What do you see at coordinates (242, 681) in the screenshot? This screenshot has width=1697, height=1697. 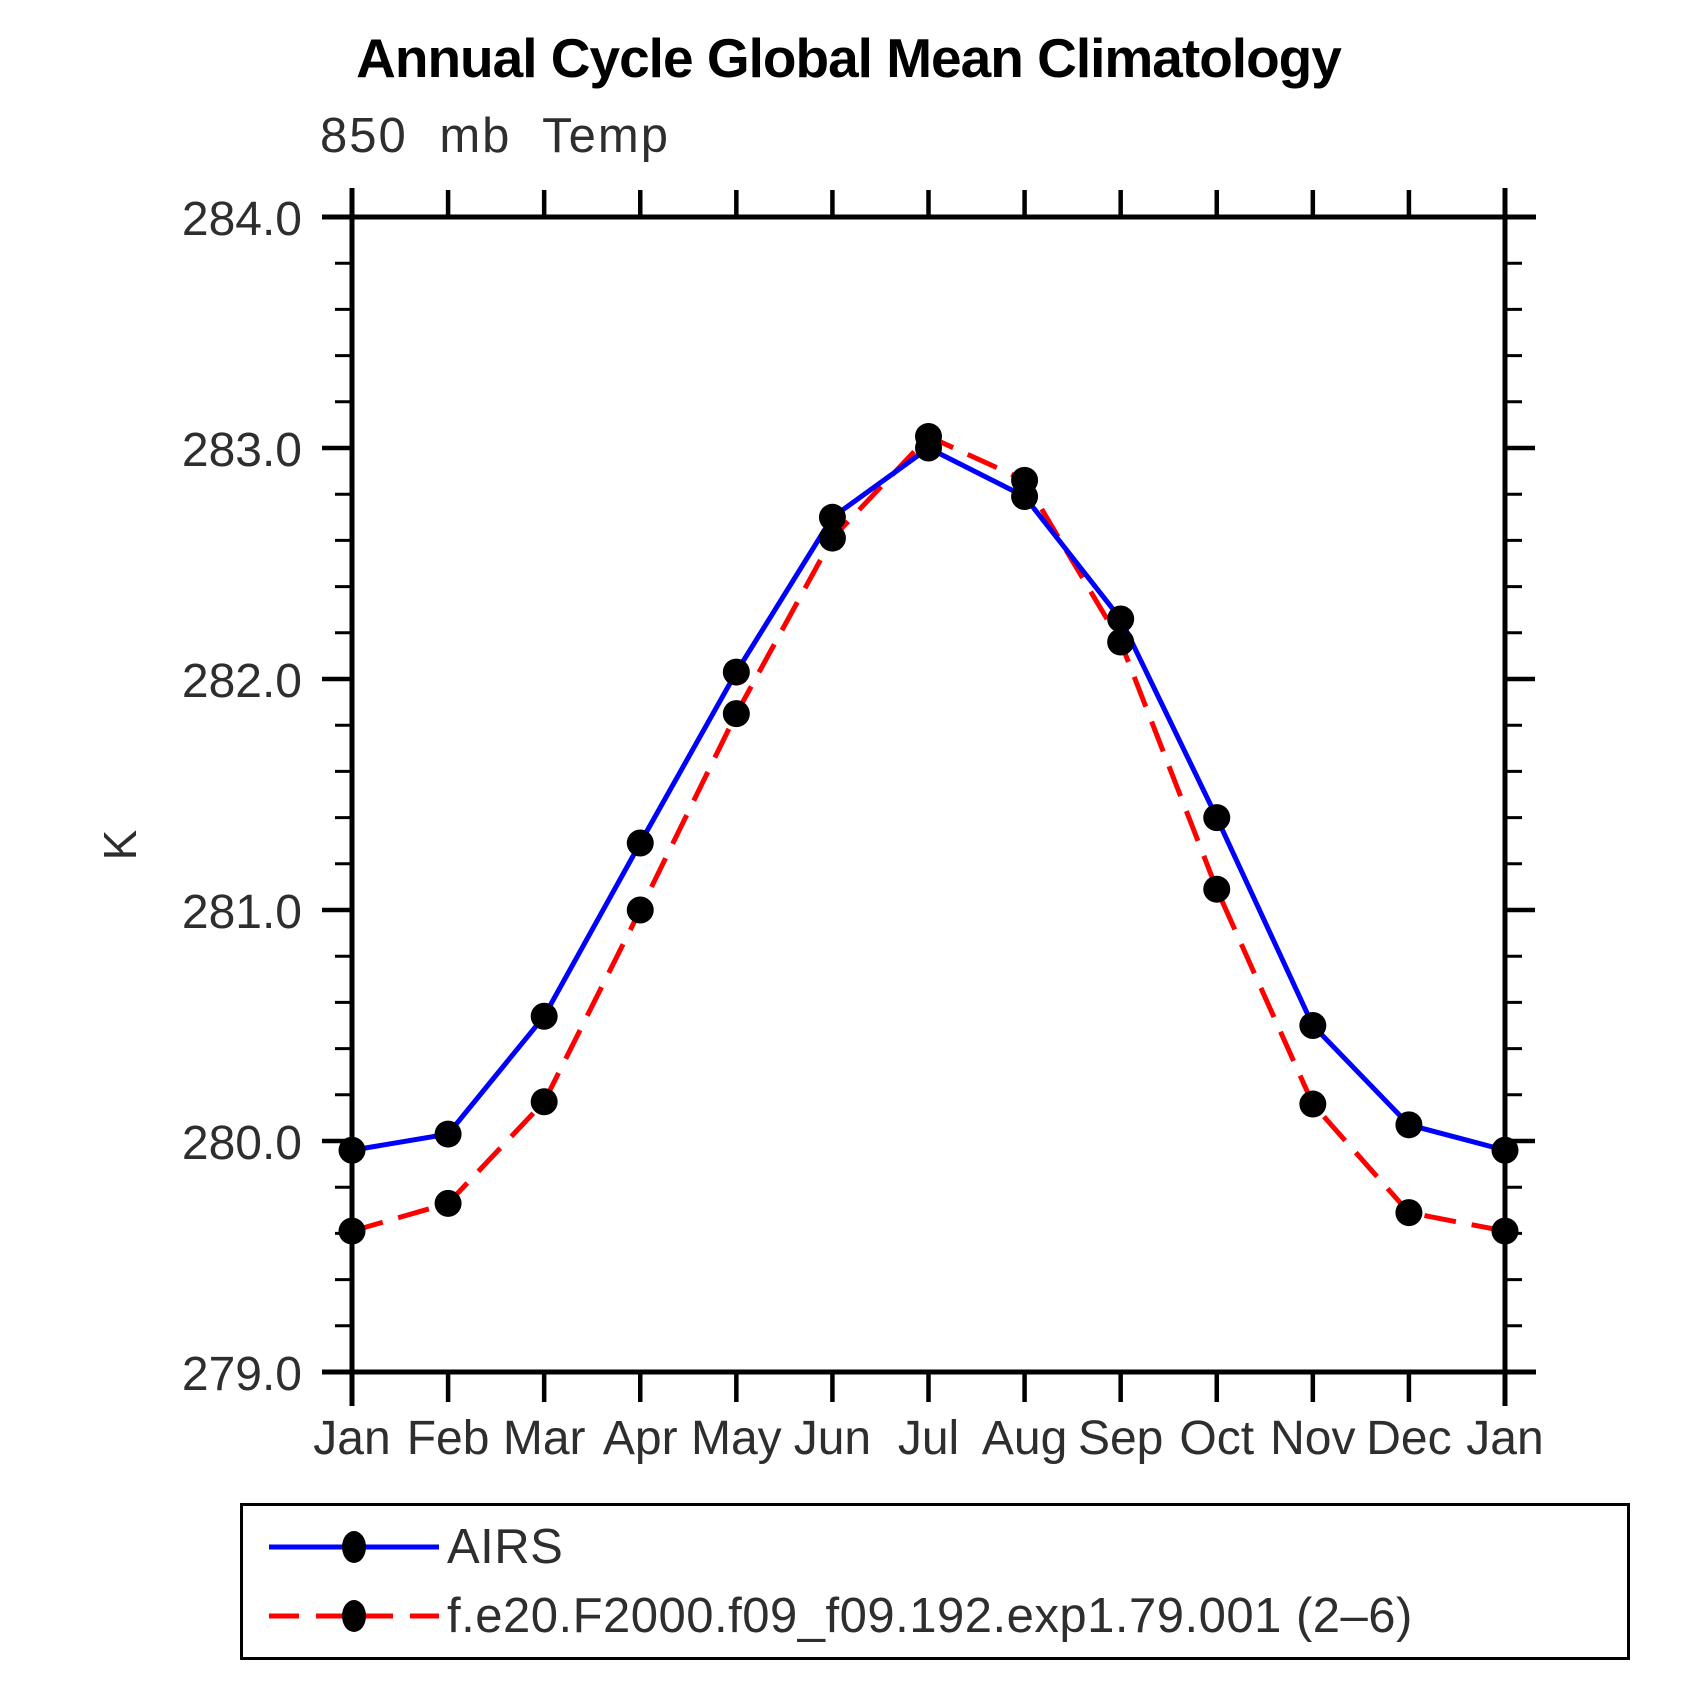 I see `y-tick-label: 282.0` at bounding box center [242, 681].